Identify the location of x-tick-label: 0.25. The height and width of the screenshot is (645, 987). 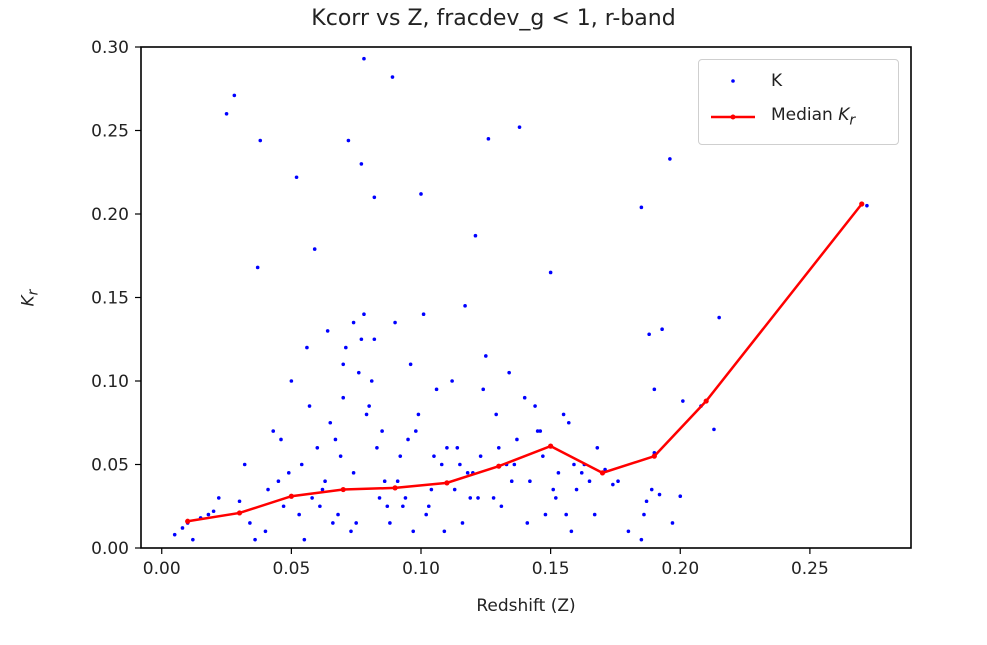
(810, 569).